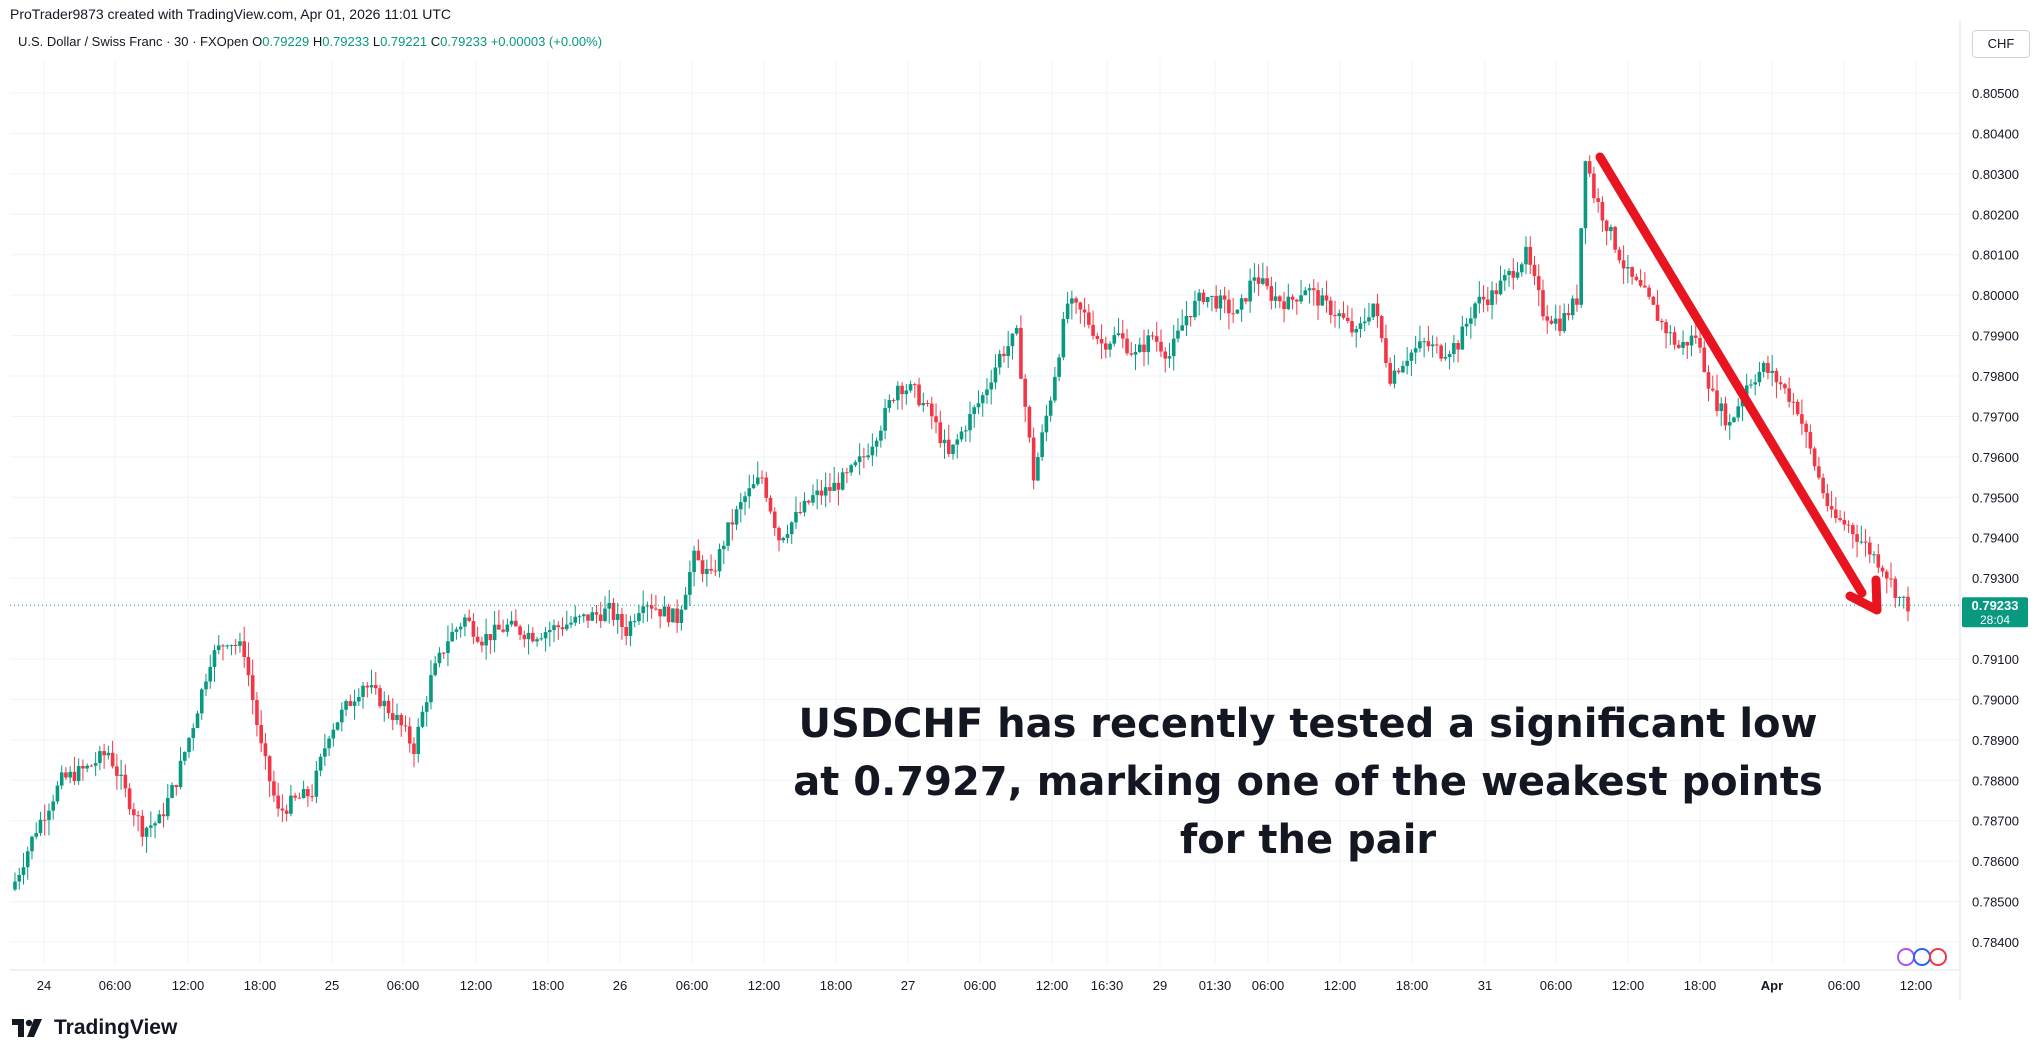 This screenshot has height=1059, width=2039. I want to click on x-tick-label: Apr, so click(1772, 985).